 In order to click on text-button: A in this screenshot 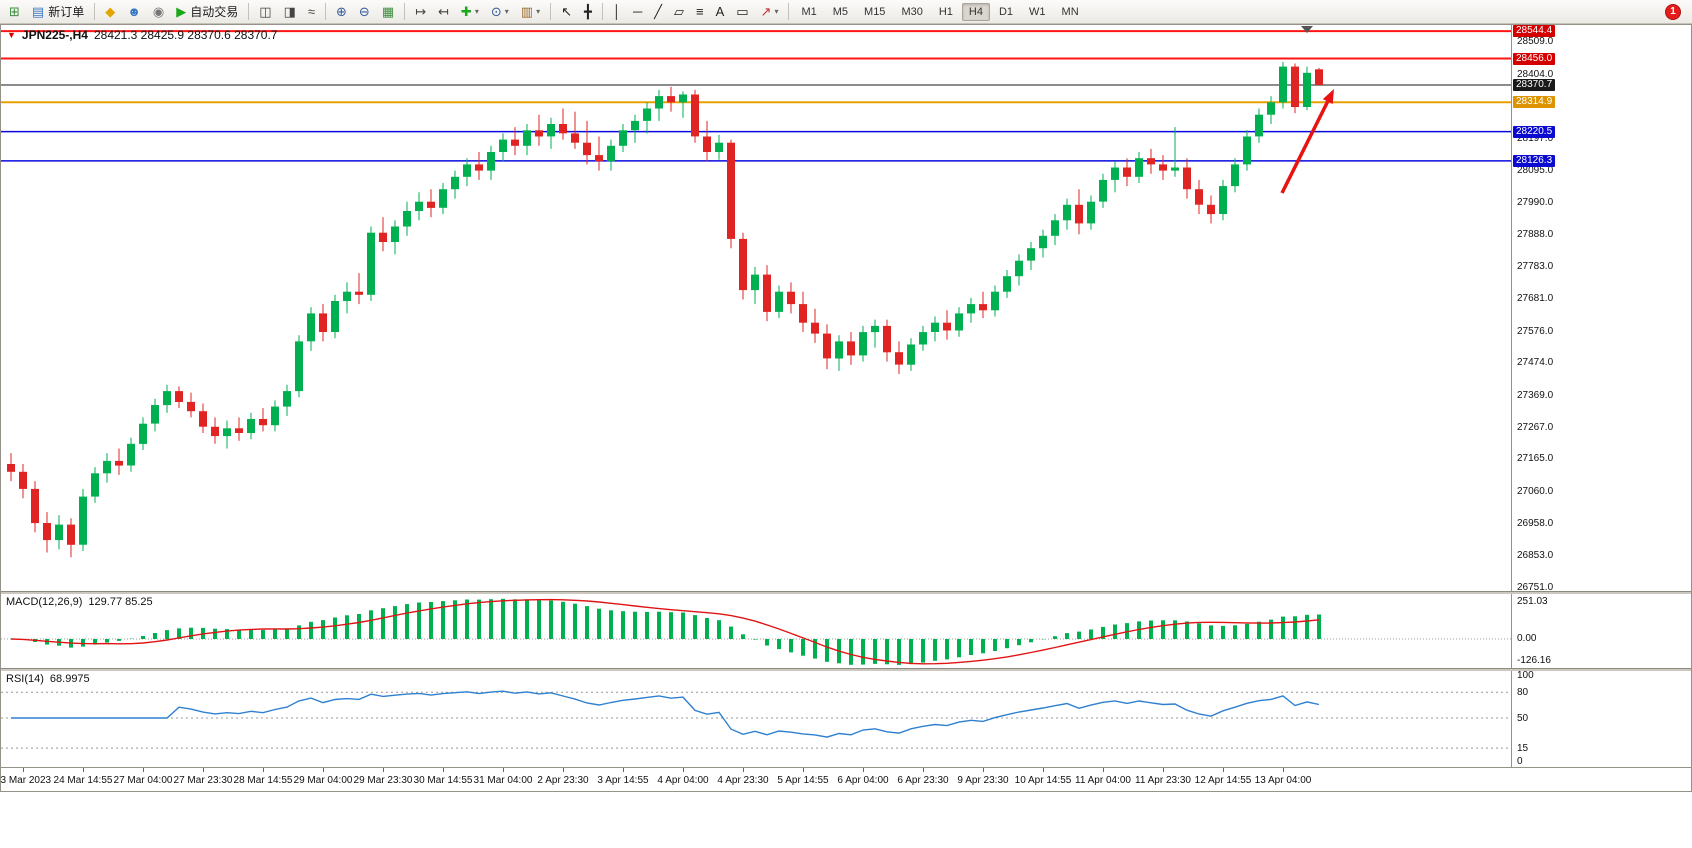, I will do `click(720, 12)`.